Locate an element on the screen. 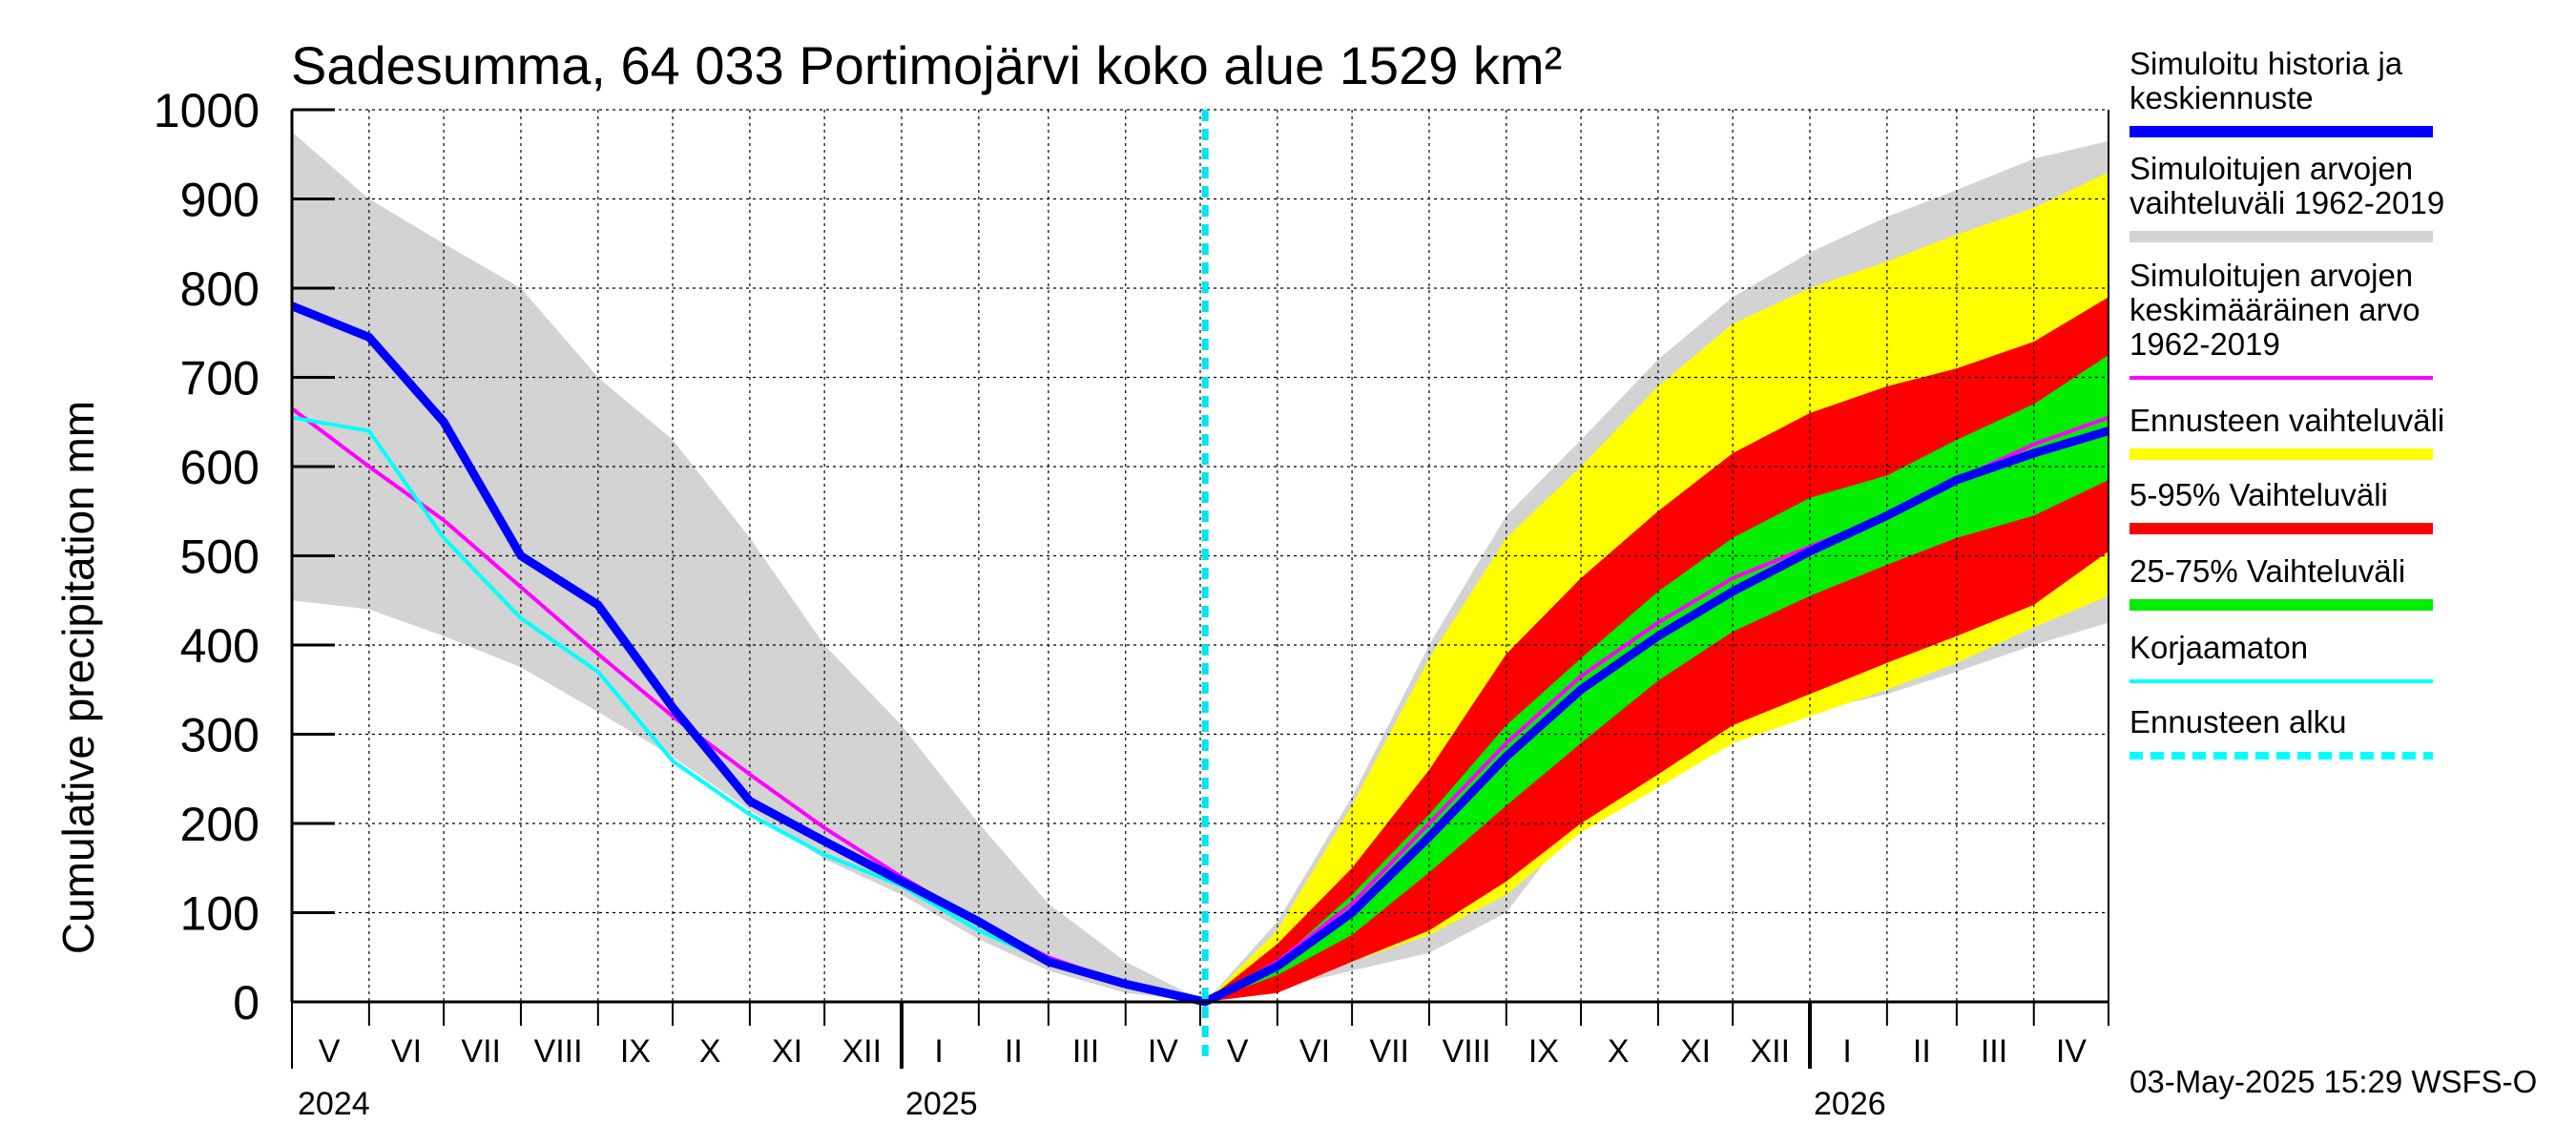 Image resolution: width=2576 pixels, height=1145 pixels. year-label: 2025 is located at coordinates (941, 1104).